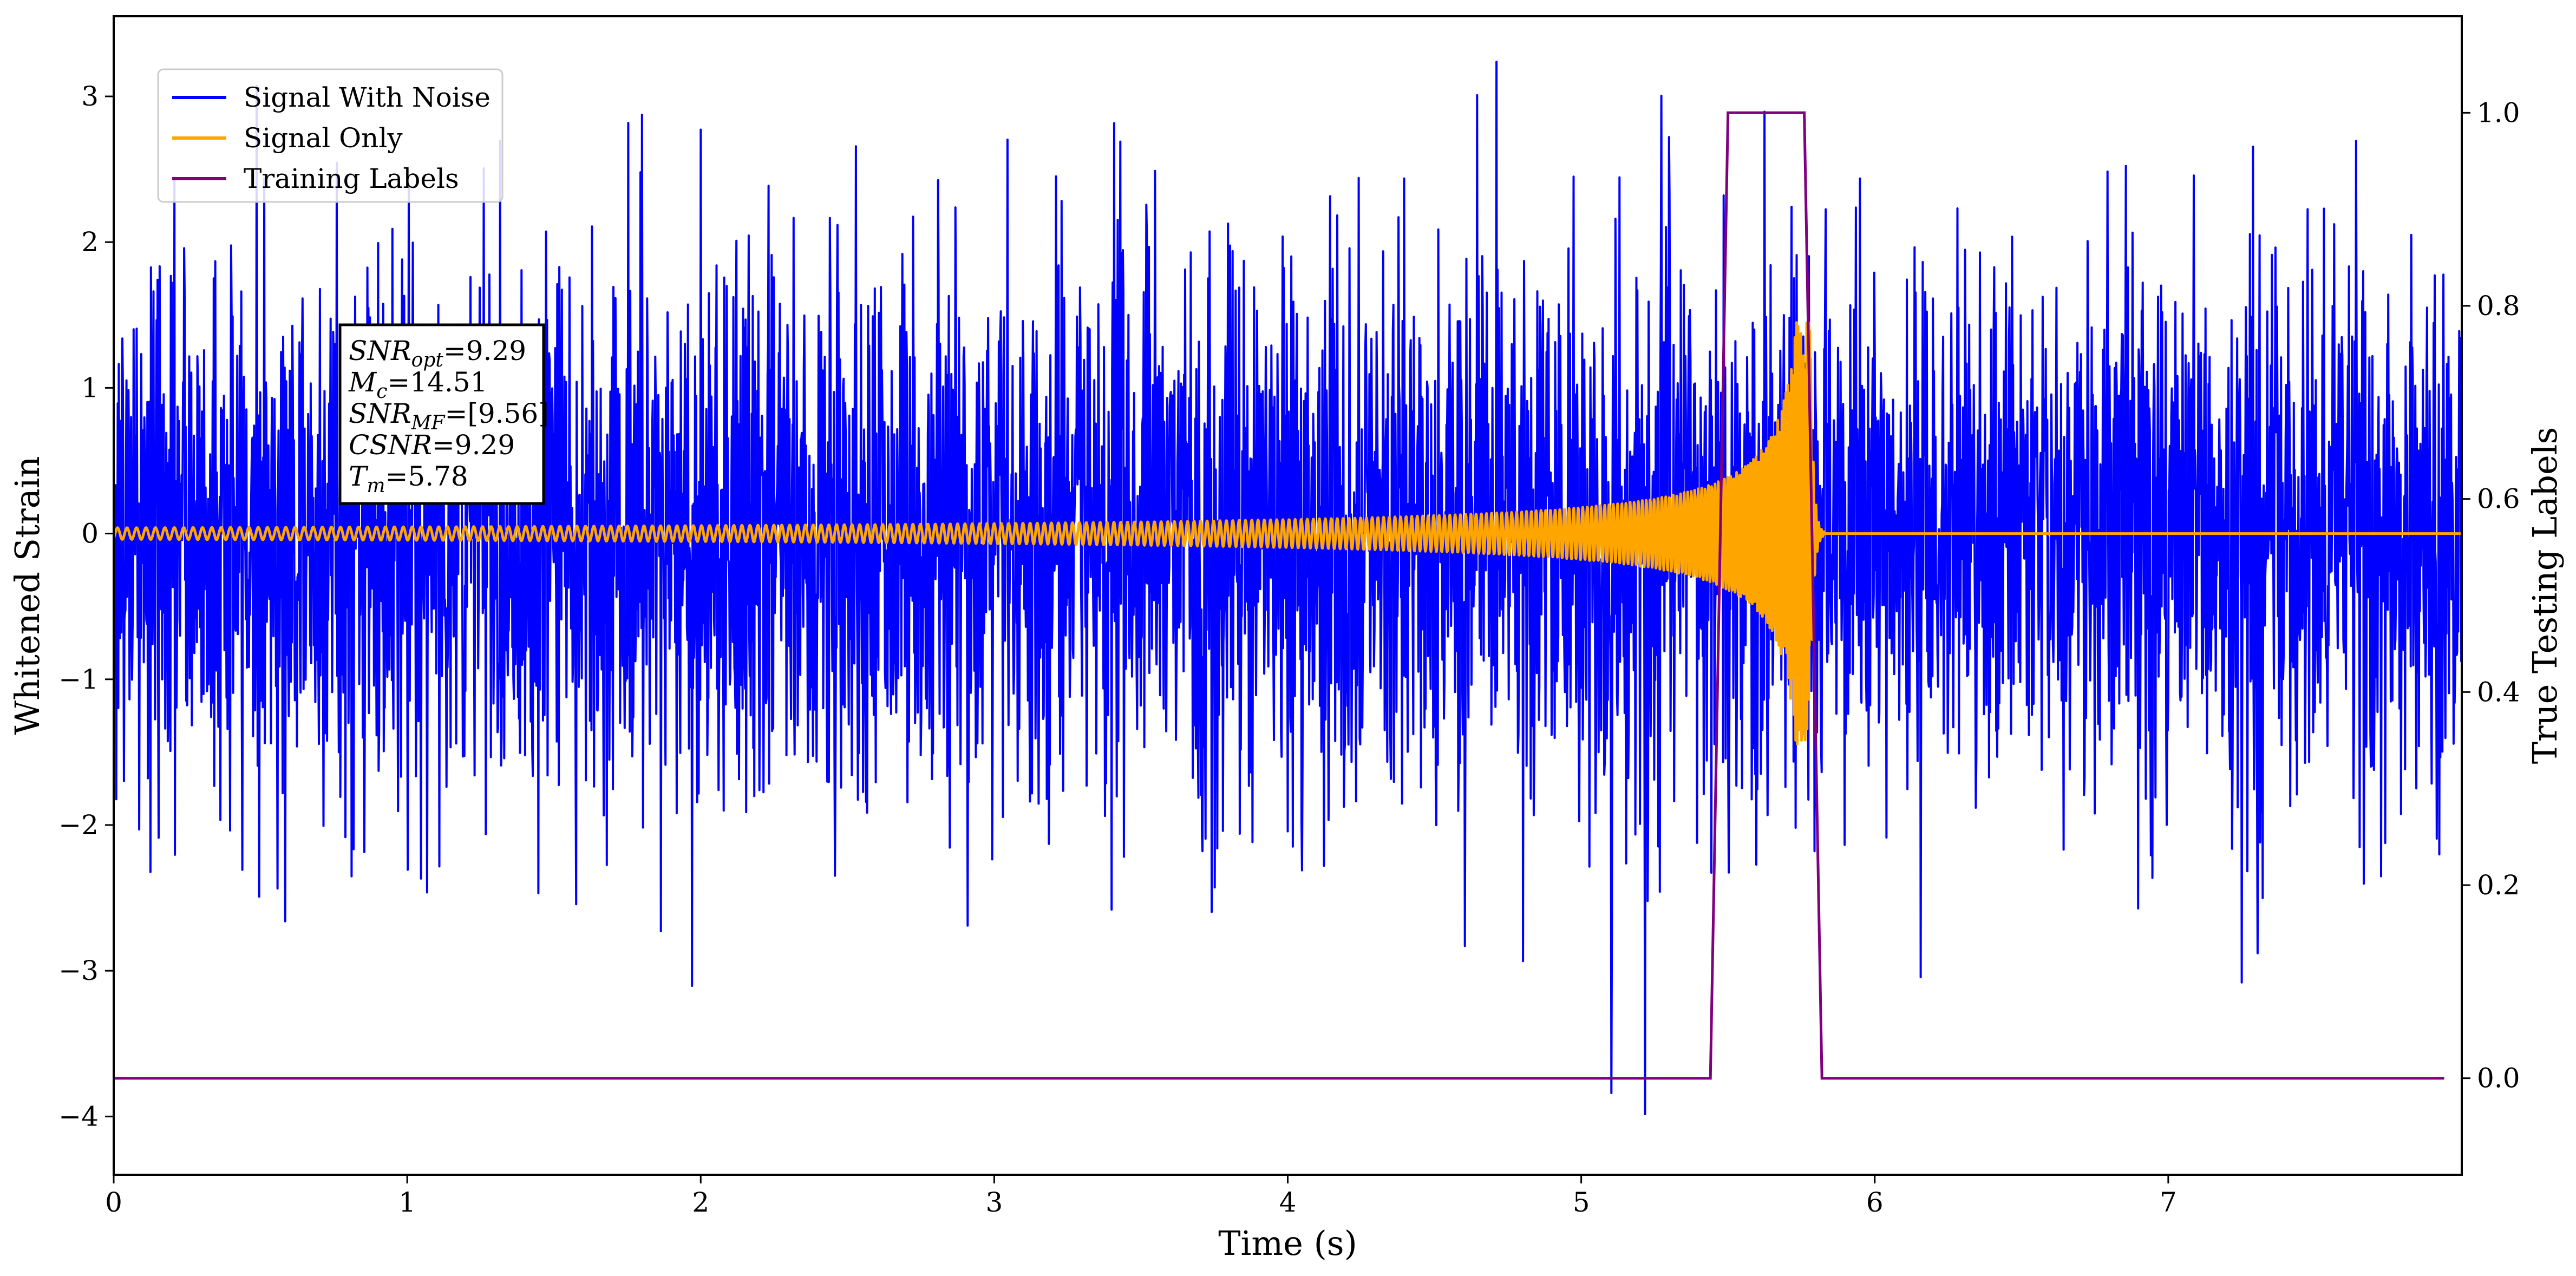  What do you see at coordinates (78, 970) in the screenshot?
I see `y-tick-label: −3` at bounding box center [78, 970].